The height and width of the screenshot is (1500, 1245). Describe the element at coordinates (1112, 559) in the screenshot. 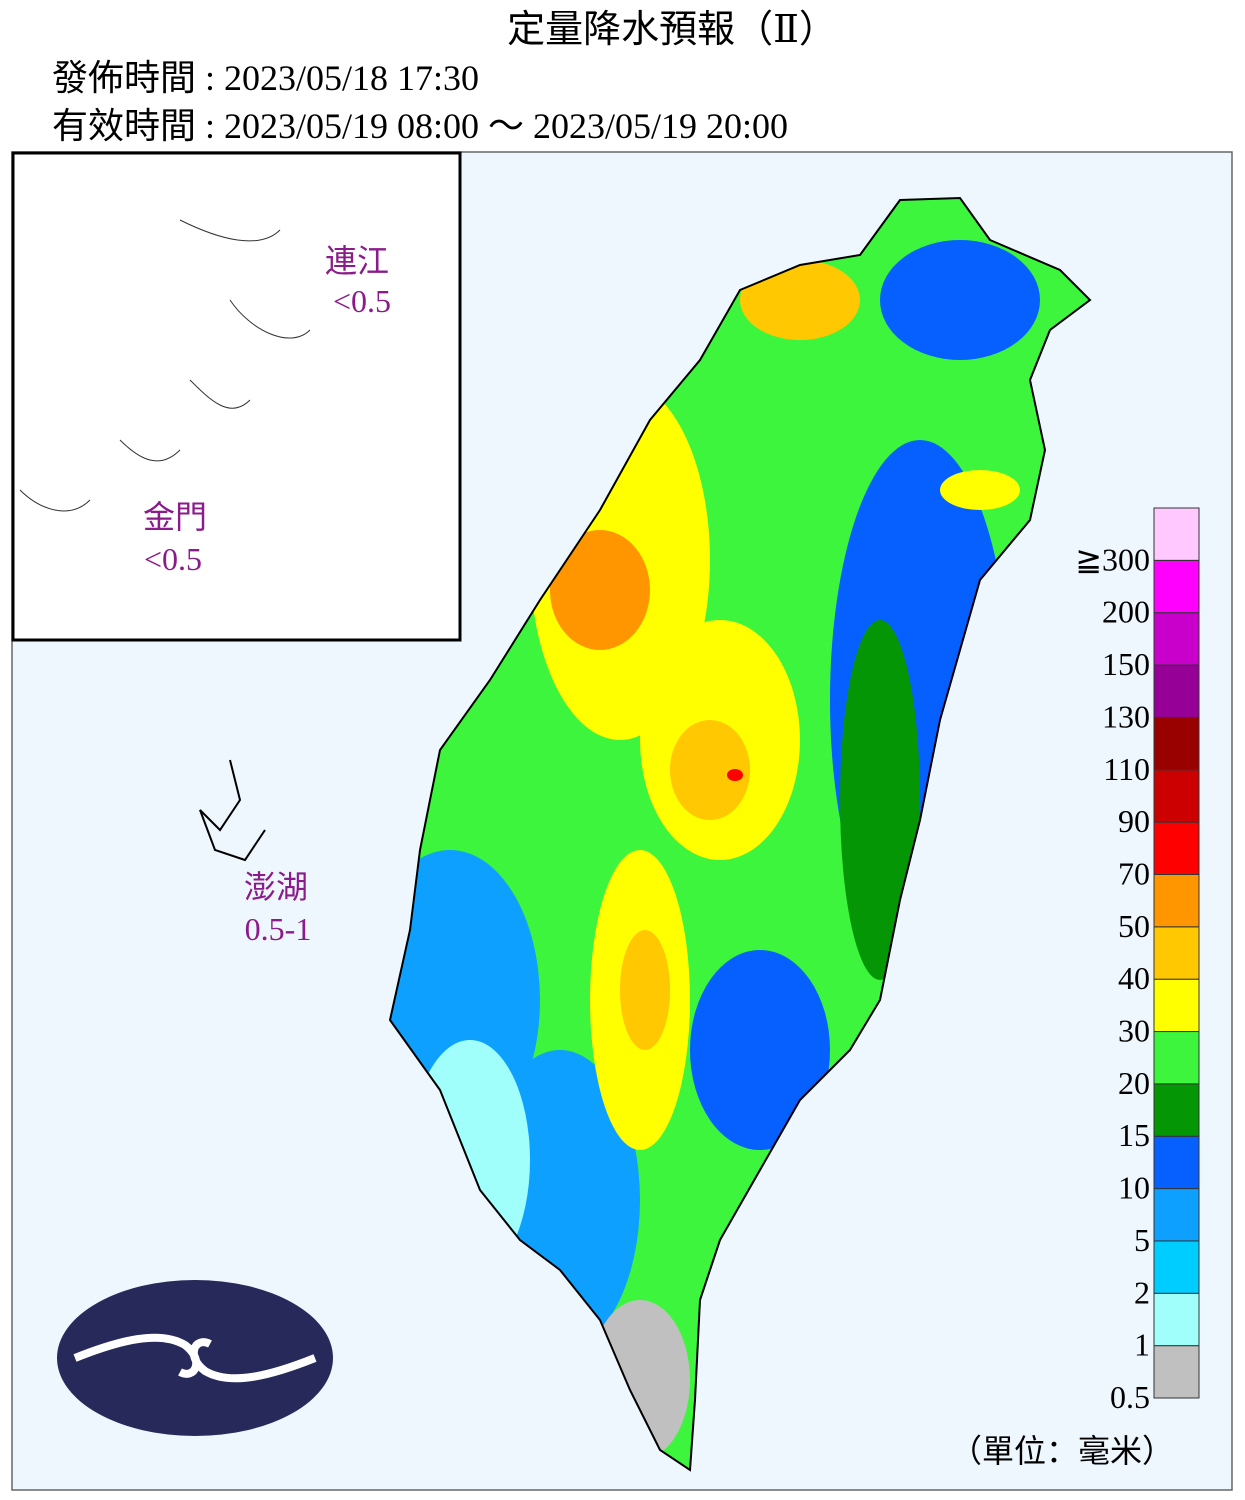

I see `legend-label: ≧300` at that location.